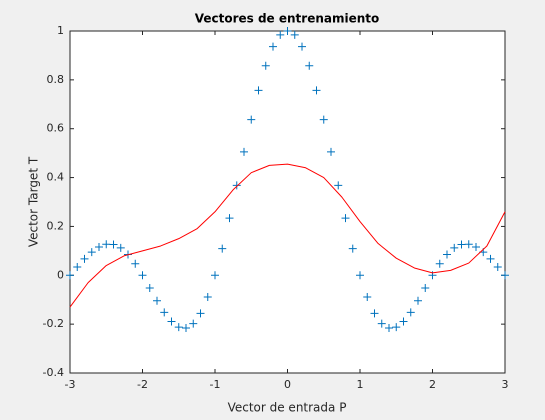  What do you see at coordinates (360, 384) in the screenshot?
I see `x-tick-label: 1` at bounding box center [360, 384].